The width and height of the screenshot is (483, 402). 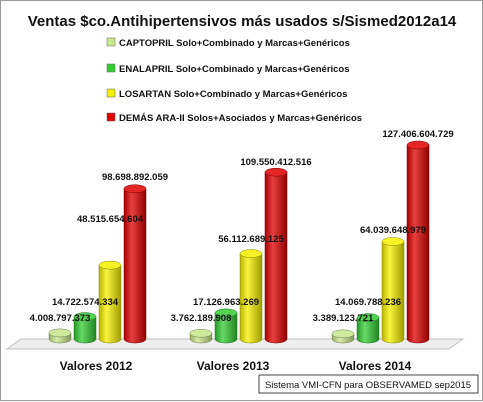 I want to click on data-label-enalapril-2013: 17.126.963.269, so click(x=226, y=302).